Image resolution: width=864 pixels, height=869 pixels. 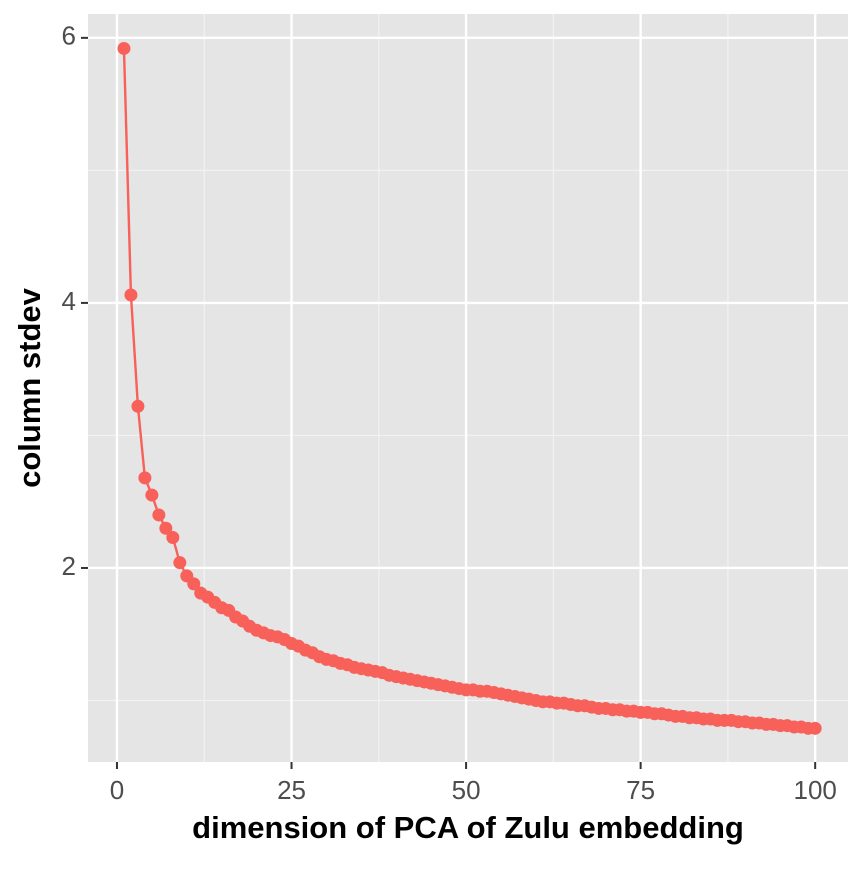 What do you see at coordinates (466, 790) in the screenshot?
I see `x-tick-label: 50` at bounding box center [466, 790].